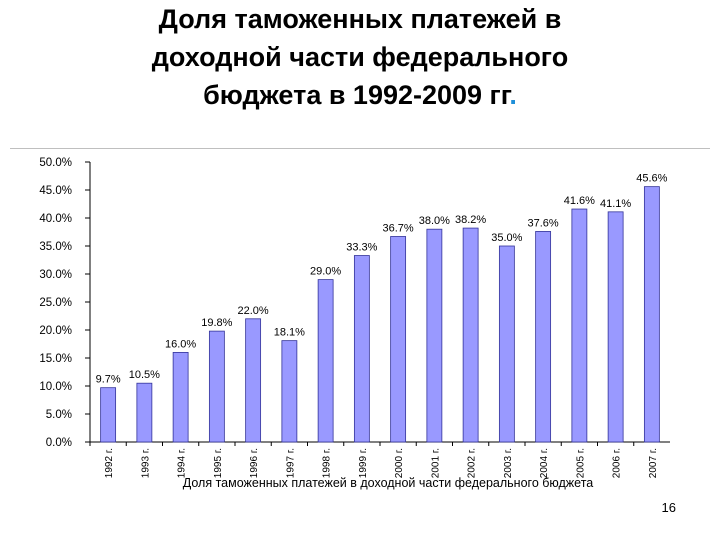 This screenshot has height=540, width=720. I want to click on data-label: 29.0%, so click(325, 272).